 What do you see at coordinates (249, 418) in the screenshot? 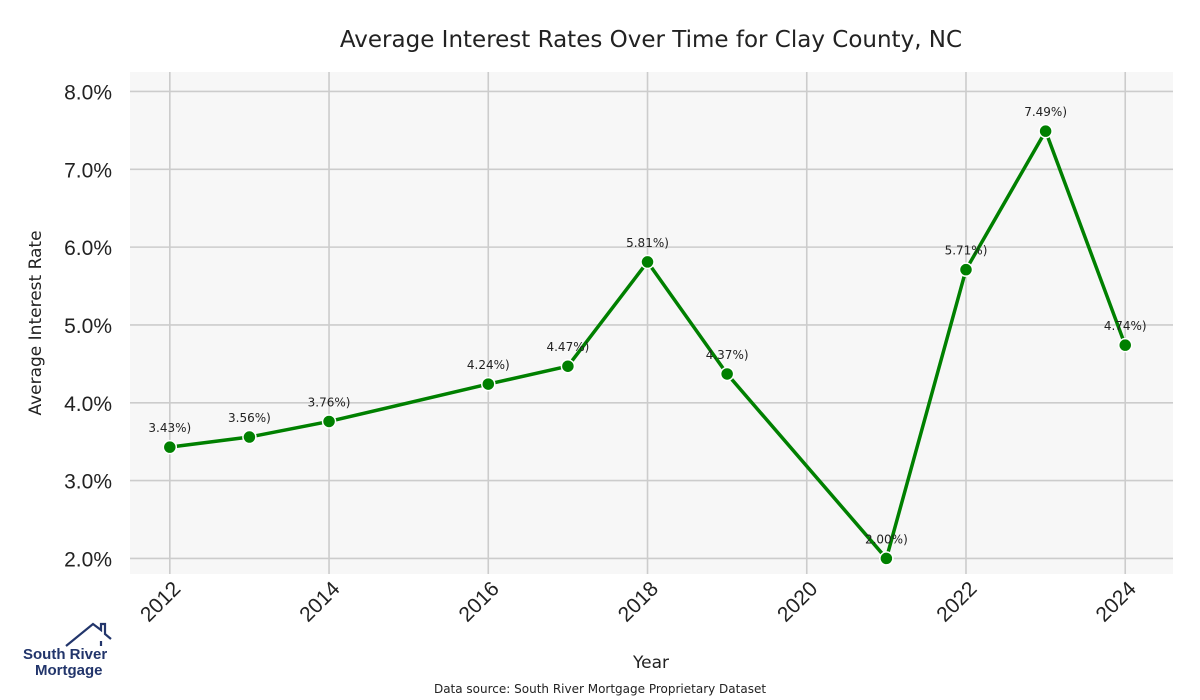
I see `data-label: 3.56%)` at bounding box center [249, 418].